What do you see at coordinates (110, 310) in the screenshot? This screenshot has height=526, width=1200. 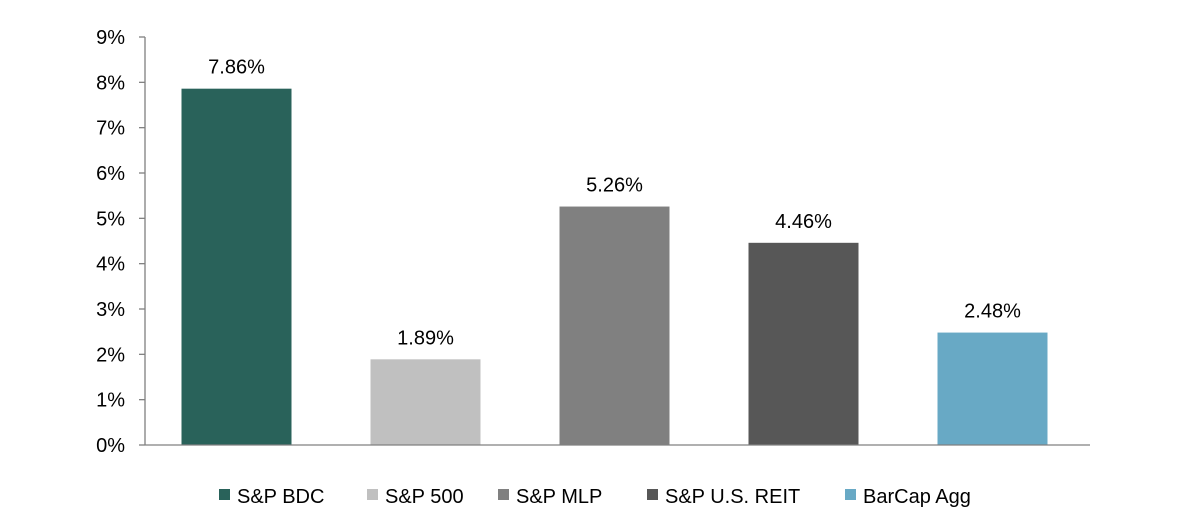 I see `y-tick-label: 3%` at bounding box center [110, 310].